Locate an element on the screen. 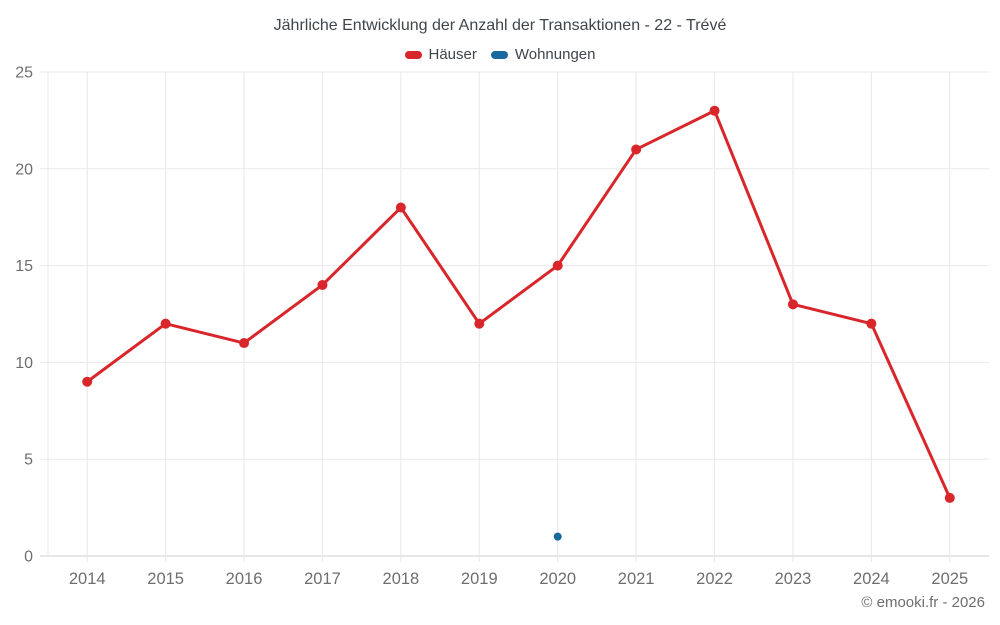 The image size is (1000, 625). x-tick-label: 2020 is located at coordinates (557, 579).